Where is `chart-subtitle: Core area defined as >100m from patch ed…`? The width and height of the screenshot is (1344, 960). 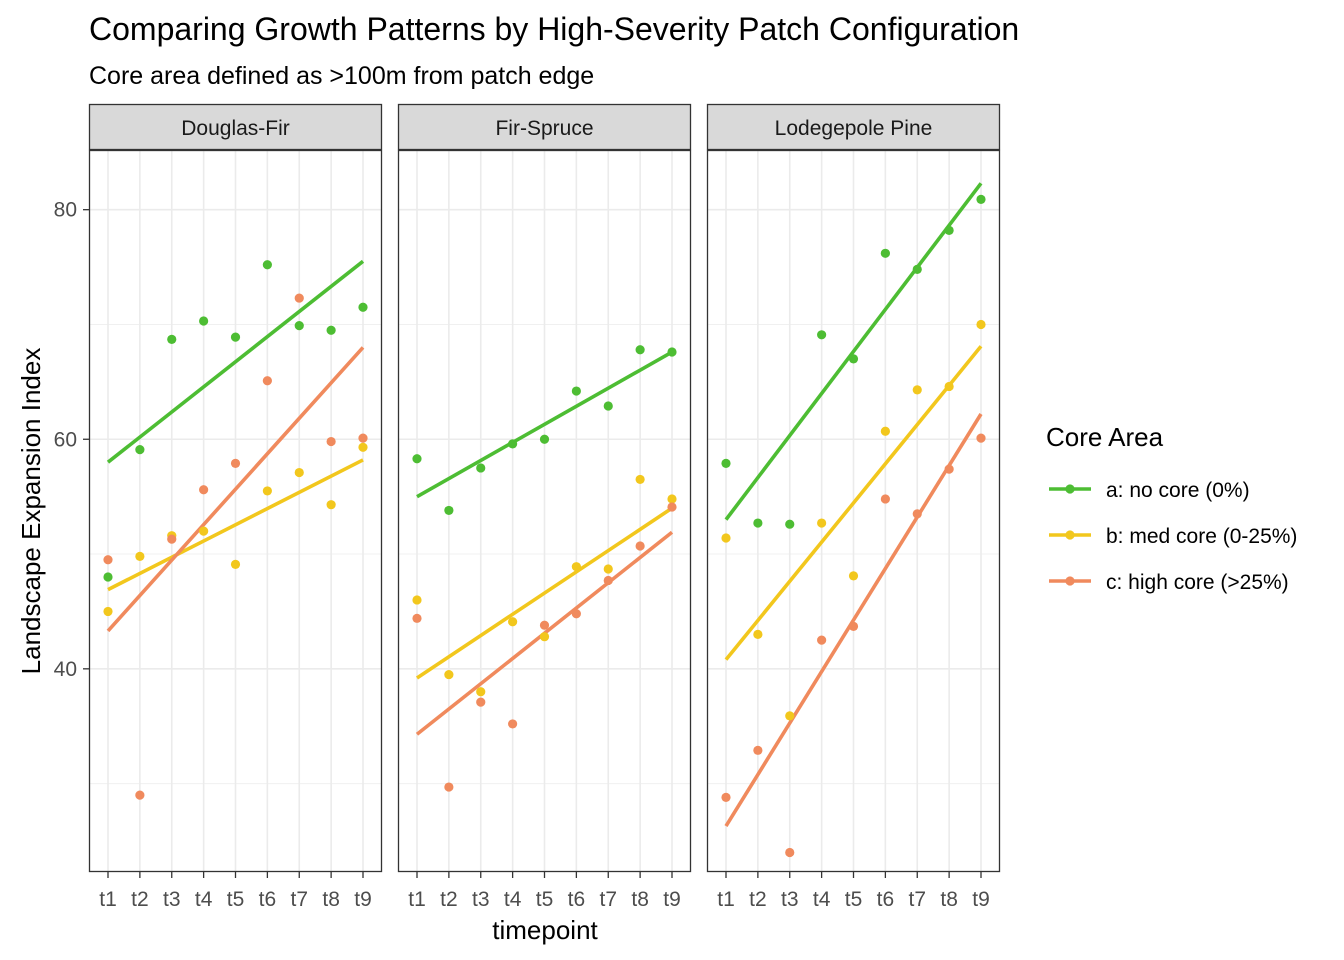 chart-subtitle: Core area defined as >100m from patch ed… is located at coordinates (341, 76).